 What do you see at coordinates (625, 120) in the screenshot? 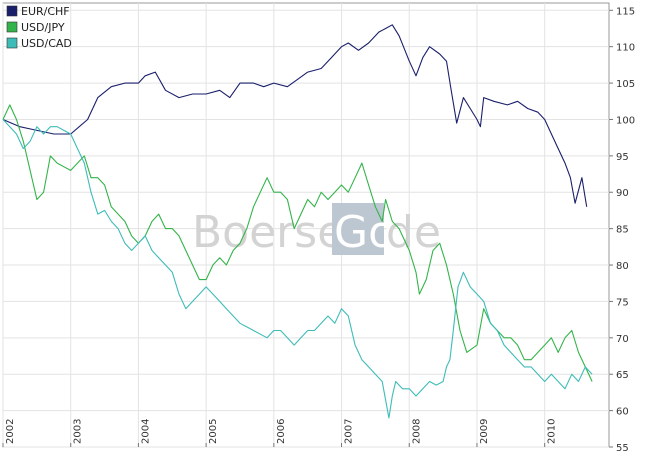
I see `y-tick-label: 100` at bounding box center [625, 120].